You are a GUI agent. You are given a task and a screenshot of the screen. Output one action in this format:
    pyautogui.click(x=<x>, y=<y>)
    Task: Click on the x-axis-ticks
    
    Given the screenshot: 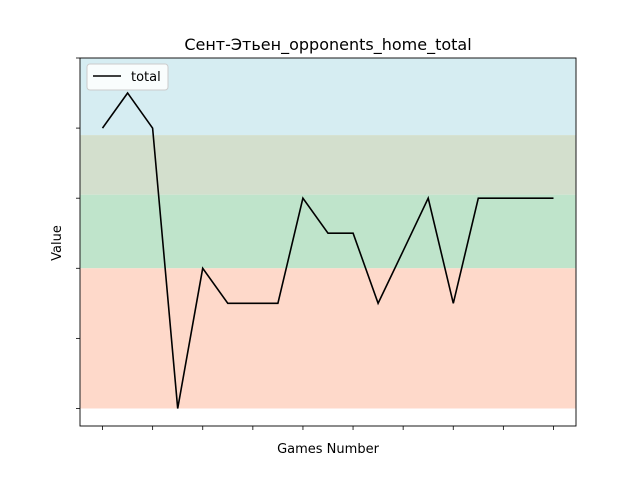 What is the action you would take?
    pyautogui.click(x=328, y=428)
    